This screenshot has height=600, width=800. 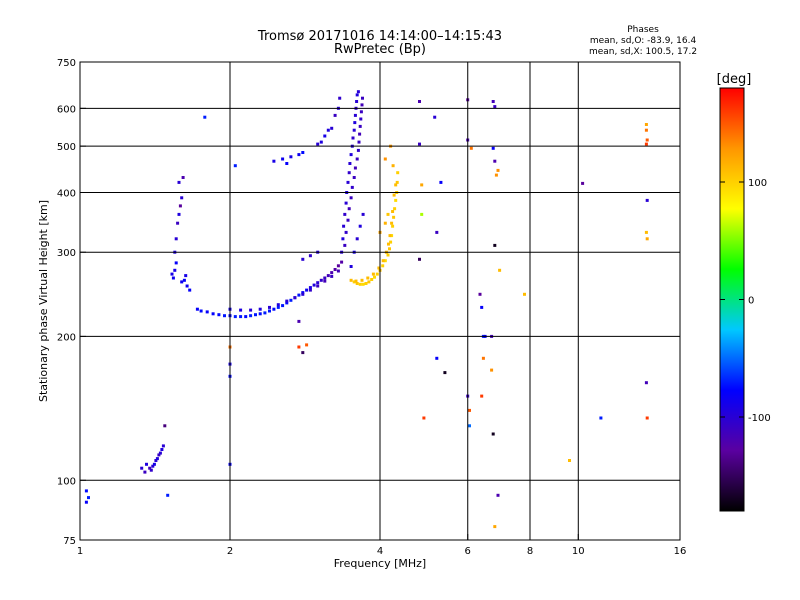 What do you see at coordinates (66, 63) in the screenshot?
I see `y-tick-label: 750` at bounding box center [66, 63].